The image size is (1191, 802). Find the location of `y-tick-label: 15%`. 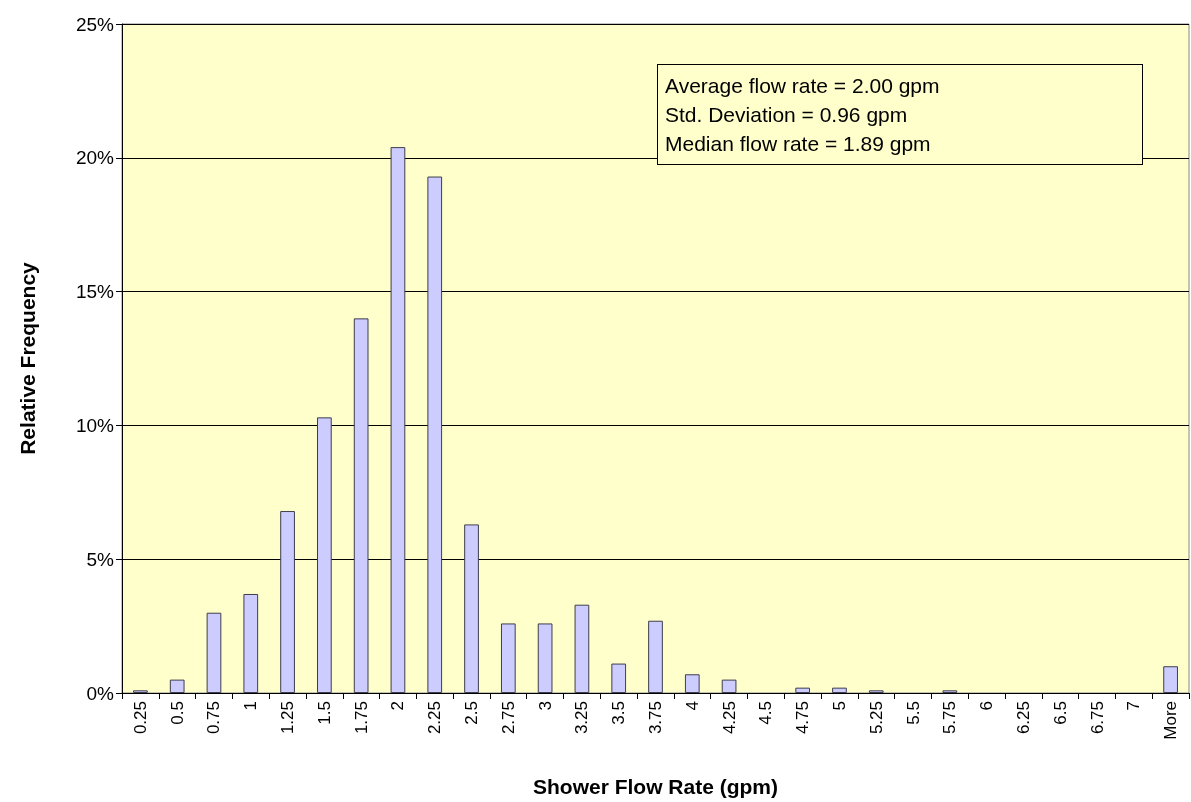

y-tick-label: 15% is located at coordinates (95, 292).